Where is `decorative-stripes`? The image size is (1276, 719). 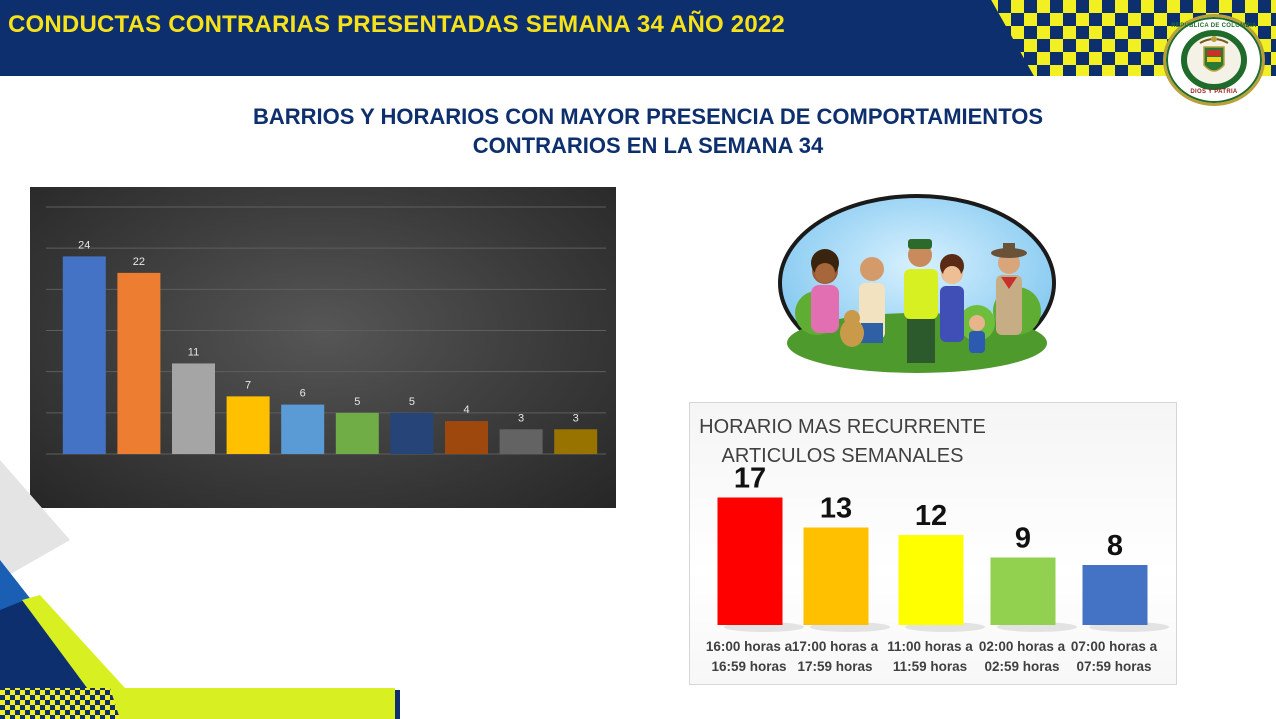
decorative-stripes is located at coordinates (200, 589).